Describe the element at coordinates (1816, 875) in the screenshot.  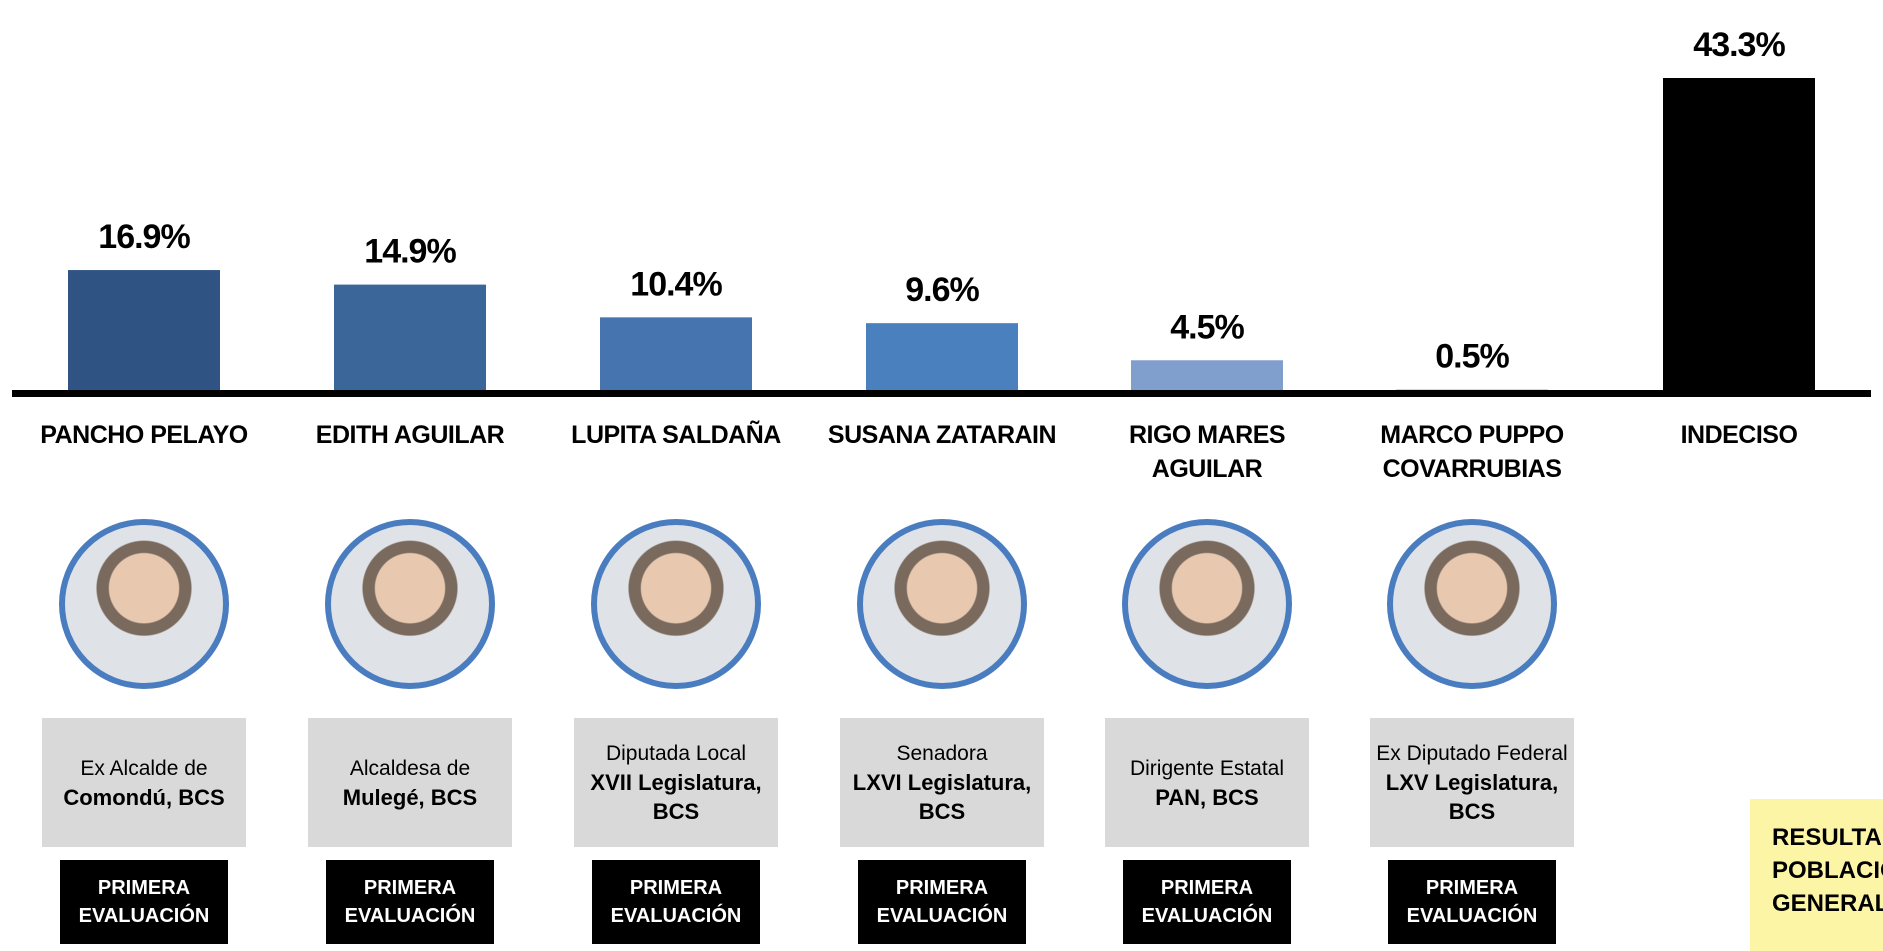
I see `result-note: RESULTADO POBLACIÓN GENERAL` at that location.